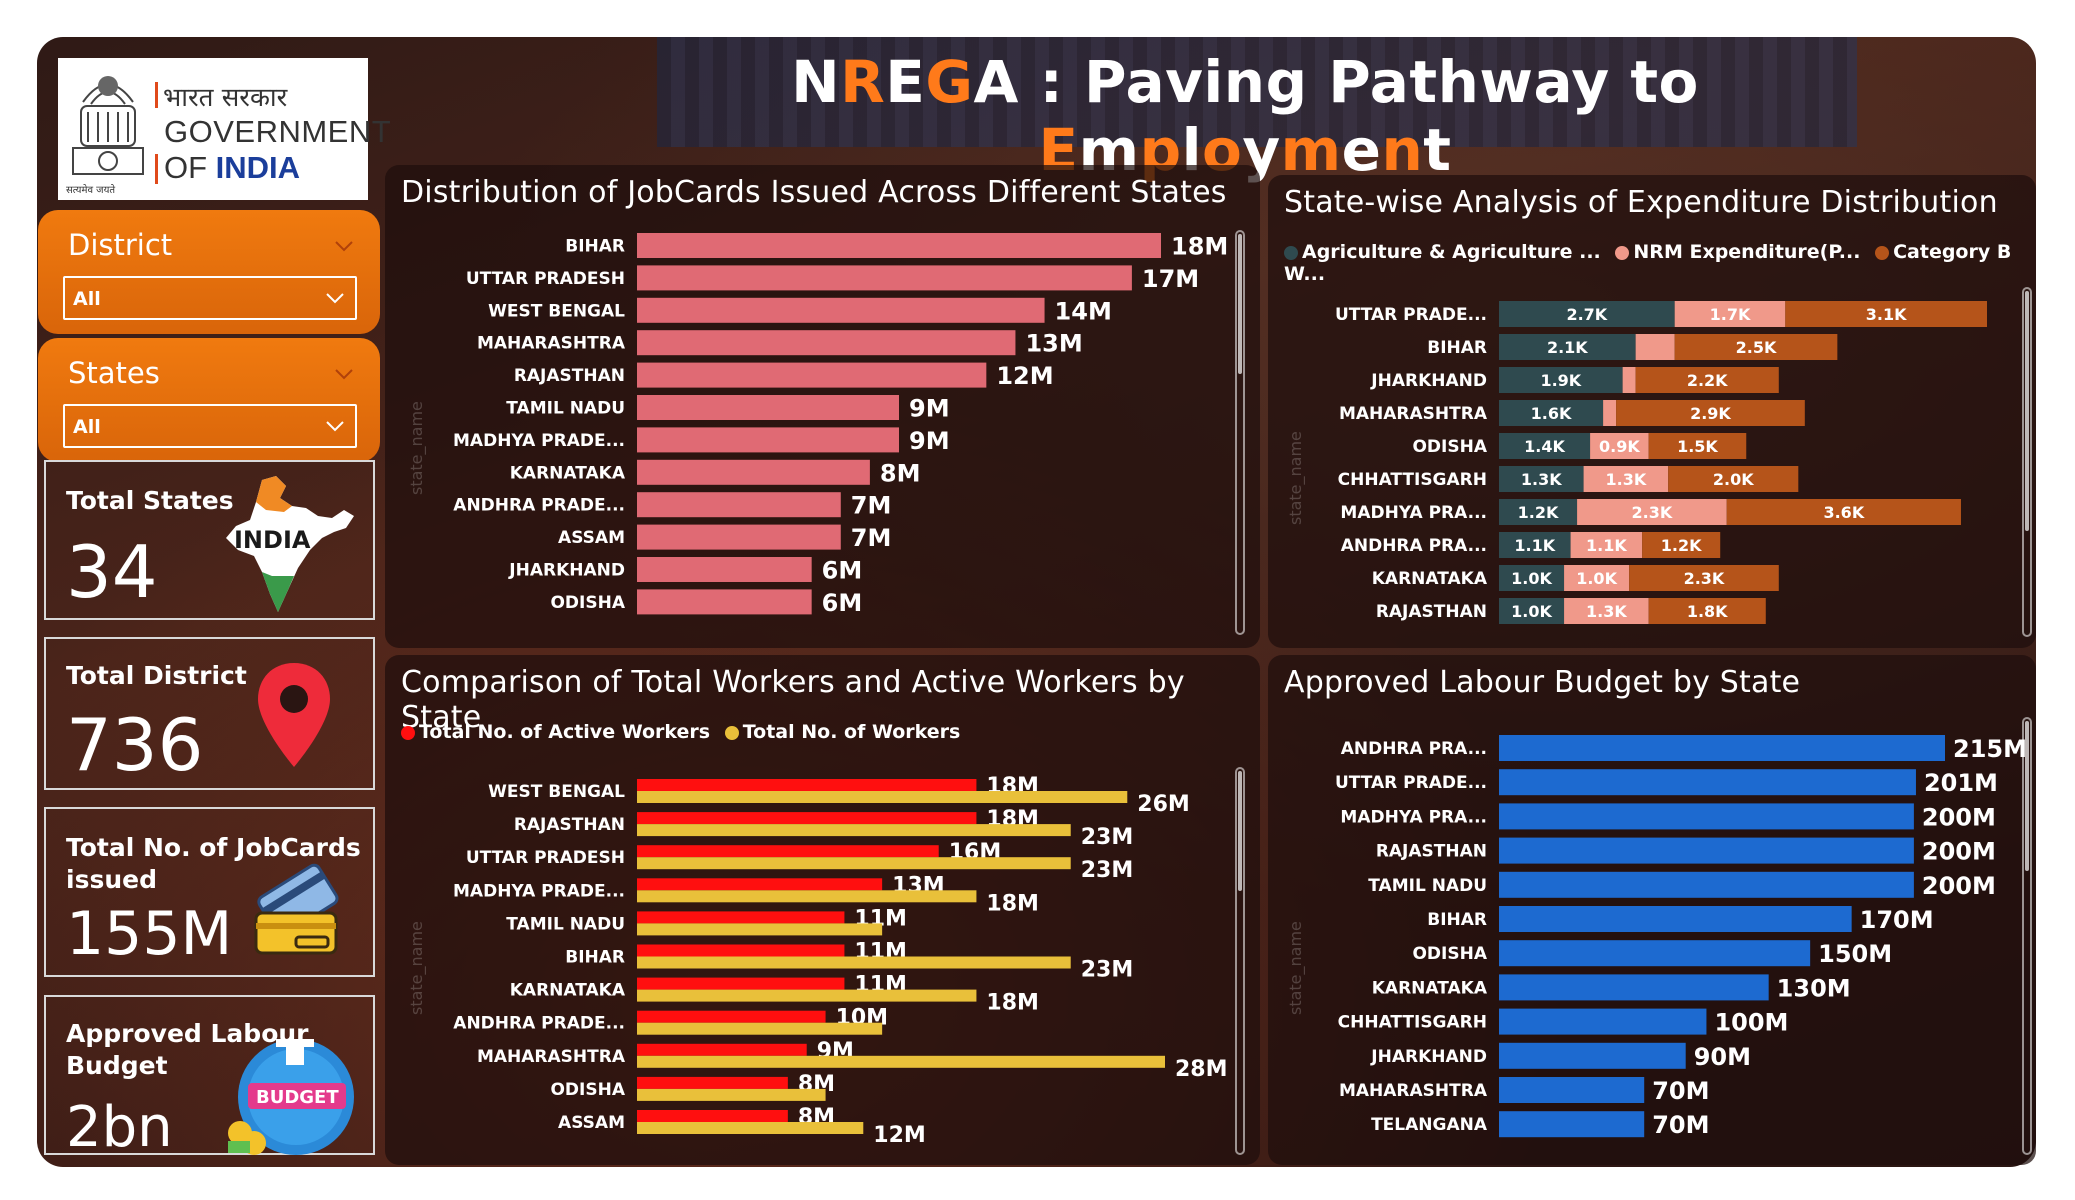  What do you see at coordinates (111, 879) in the screenshot?
I see `jobcards-label-line2: issued` at bounding box center [111, 879].